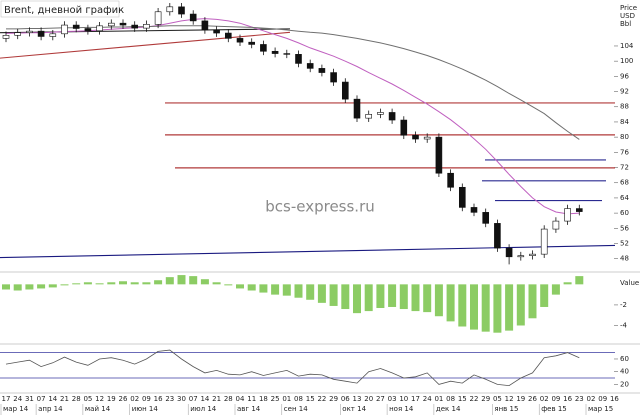 This screenshot has height=415, width=640. Describe the element at coordinates (249, 409) in the screenshot. I see `month-label: авг 14` at that location.